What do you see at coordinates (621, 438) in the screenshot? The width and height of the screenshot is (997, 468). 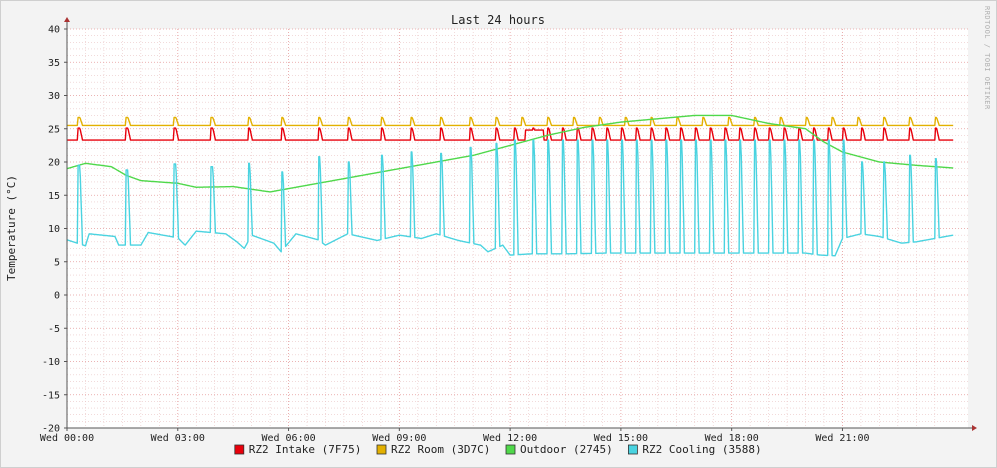 I see `x-tick-label: Wed 15:00` at bounding box center [621, 438].